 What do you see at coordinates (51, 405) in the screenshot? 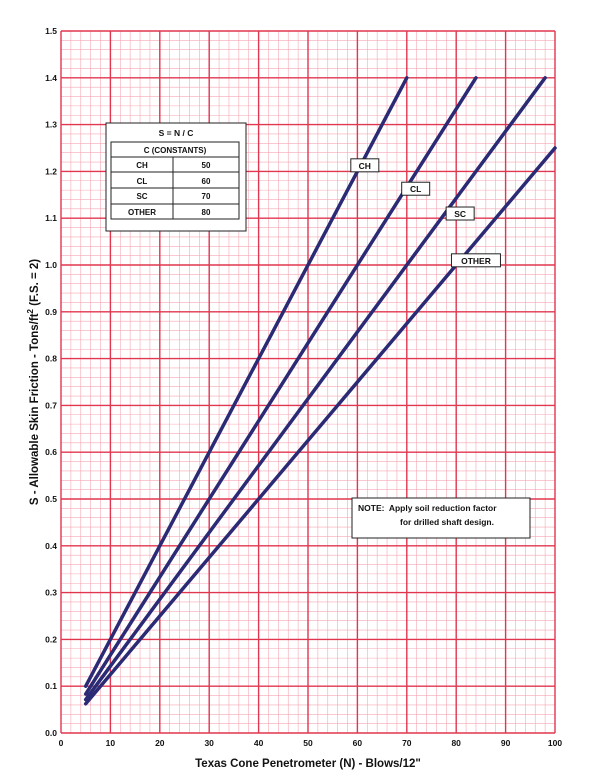
I see `y-tick-label: 0.7` at bounding box center [51, 405].